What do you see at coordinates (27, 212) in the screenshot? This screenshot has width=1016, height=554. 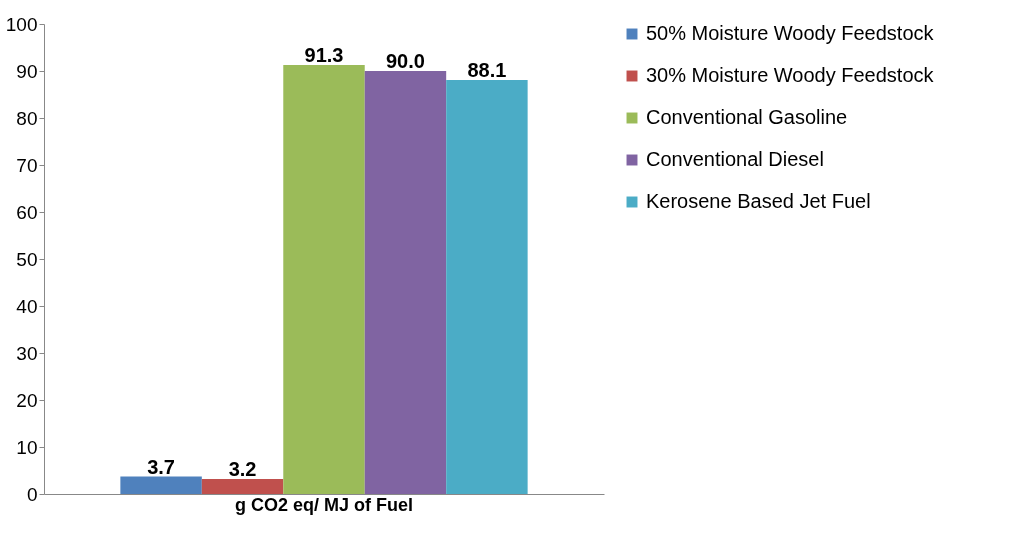 I see `y-tick-label: 60` at bounding box center [27, 212].